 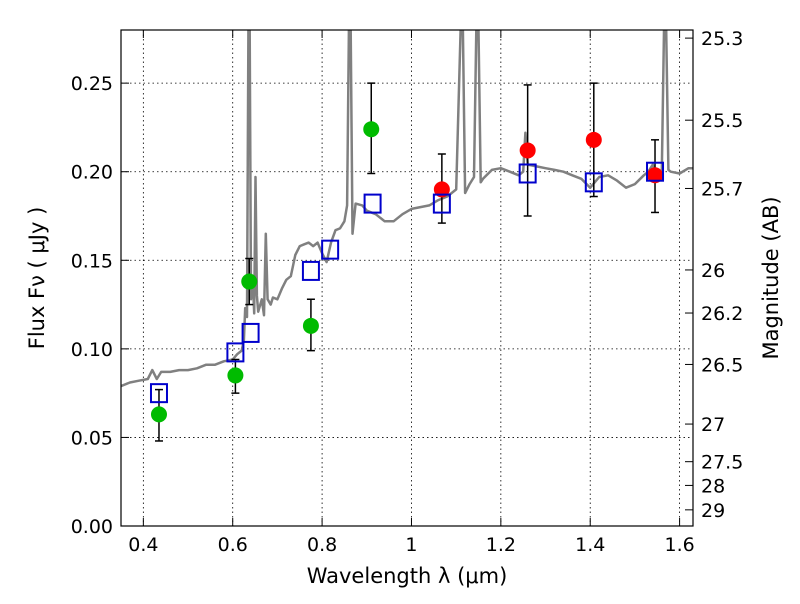 What do you see at coordinates (679, 545) in the screenshot?
I see `x-tick-label: 1.6` at bounding box center [679, 545].